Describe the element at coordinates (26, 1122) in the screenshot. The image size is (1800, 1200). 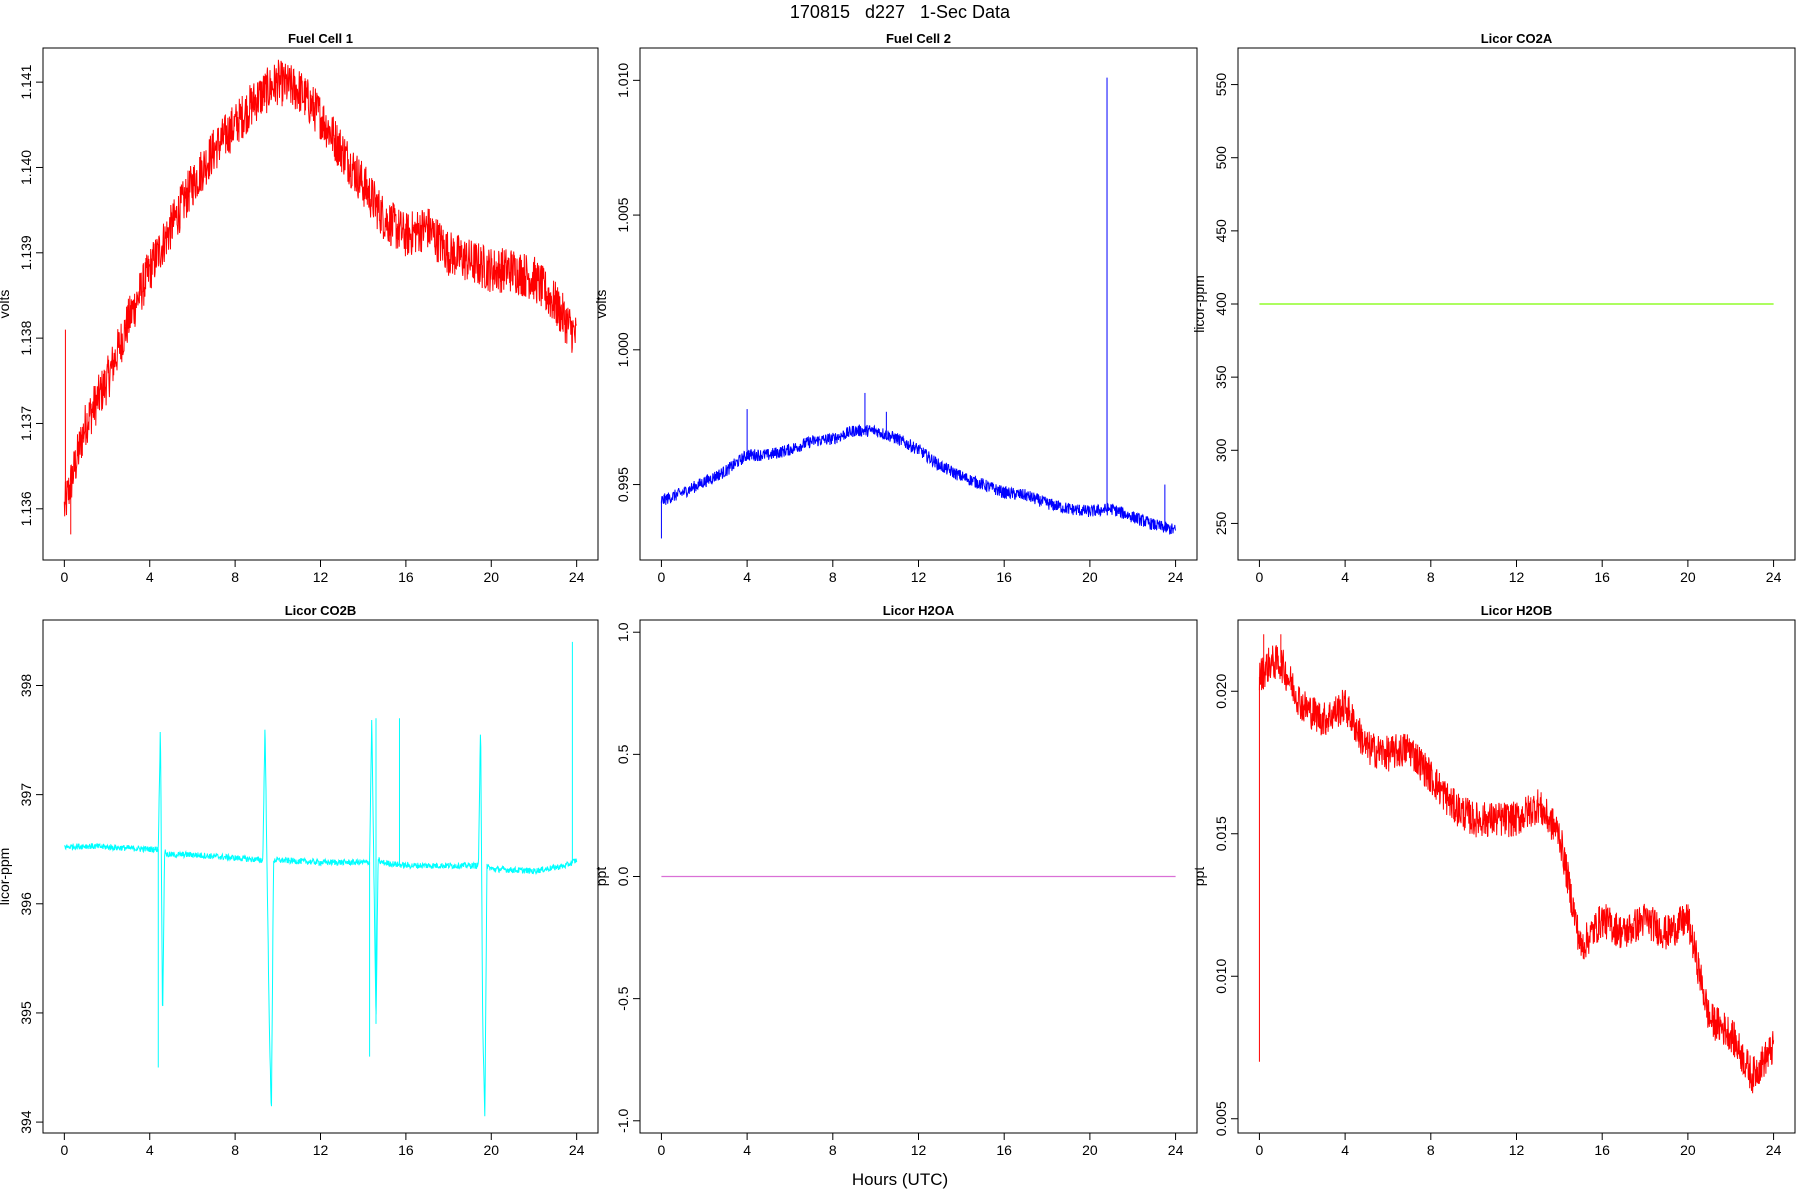
I see `y-tick-label: 394` at that location.